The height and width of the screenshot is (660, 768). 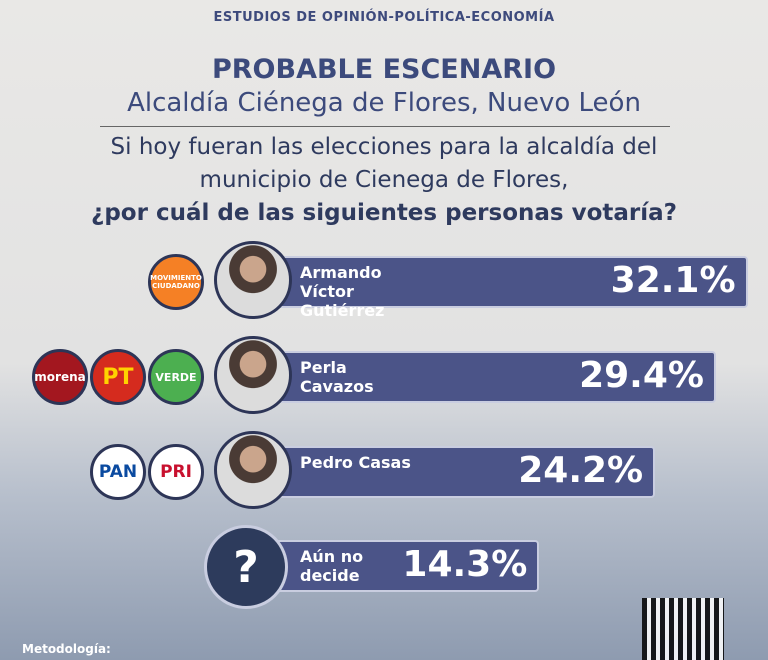 I want to click on party-logo: MOVIMIENTO CIUDADANO, so click(x=176, y=282).